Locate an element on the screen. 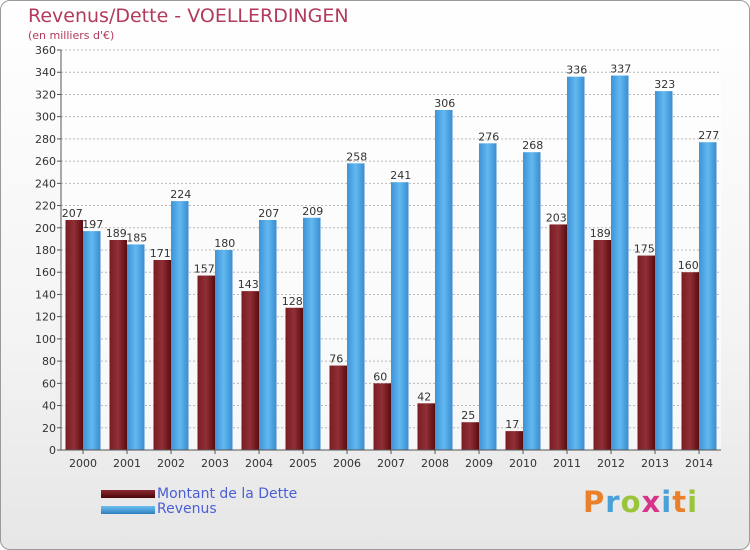  logo-letter: x is located at coordinates (651, 502).